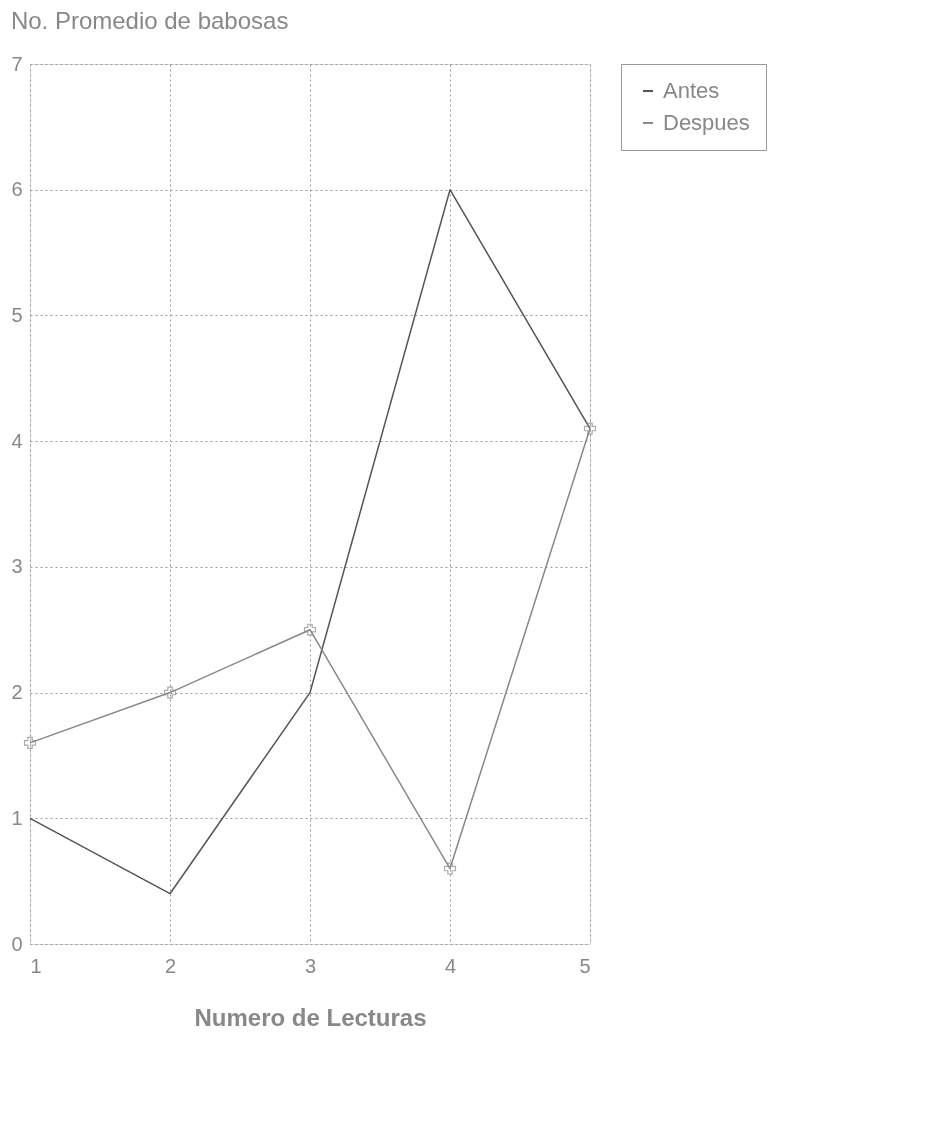 Image resolution: width=940 pixels, height=1121 pixels. What do you see at coordinates (17, 817) in the screenshot?
I see `y-tick-label: 1` at bounding box center [17, 817].